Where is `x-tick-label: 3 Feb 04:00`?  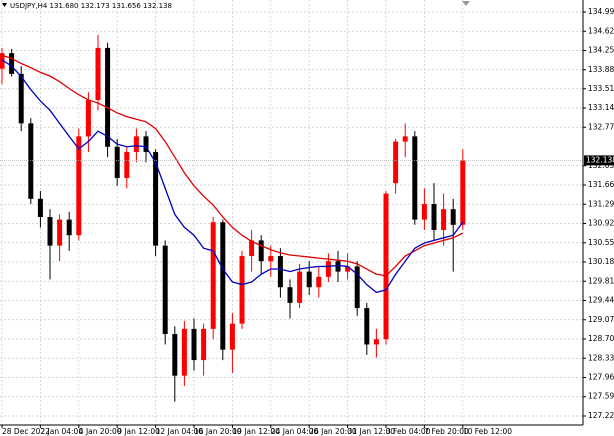
x-tick-label: 3 Feb 04:00 is located at coordinates (408, 431).